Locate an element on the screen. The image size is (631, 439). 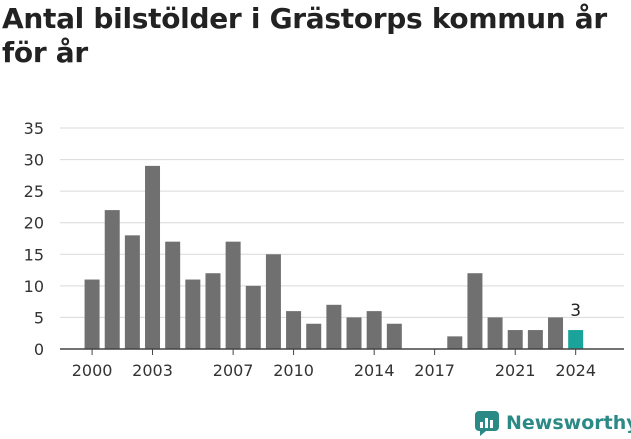
y-tick-label: 30 is located at coordinates (34, 160).